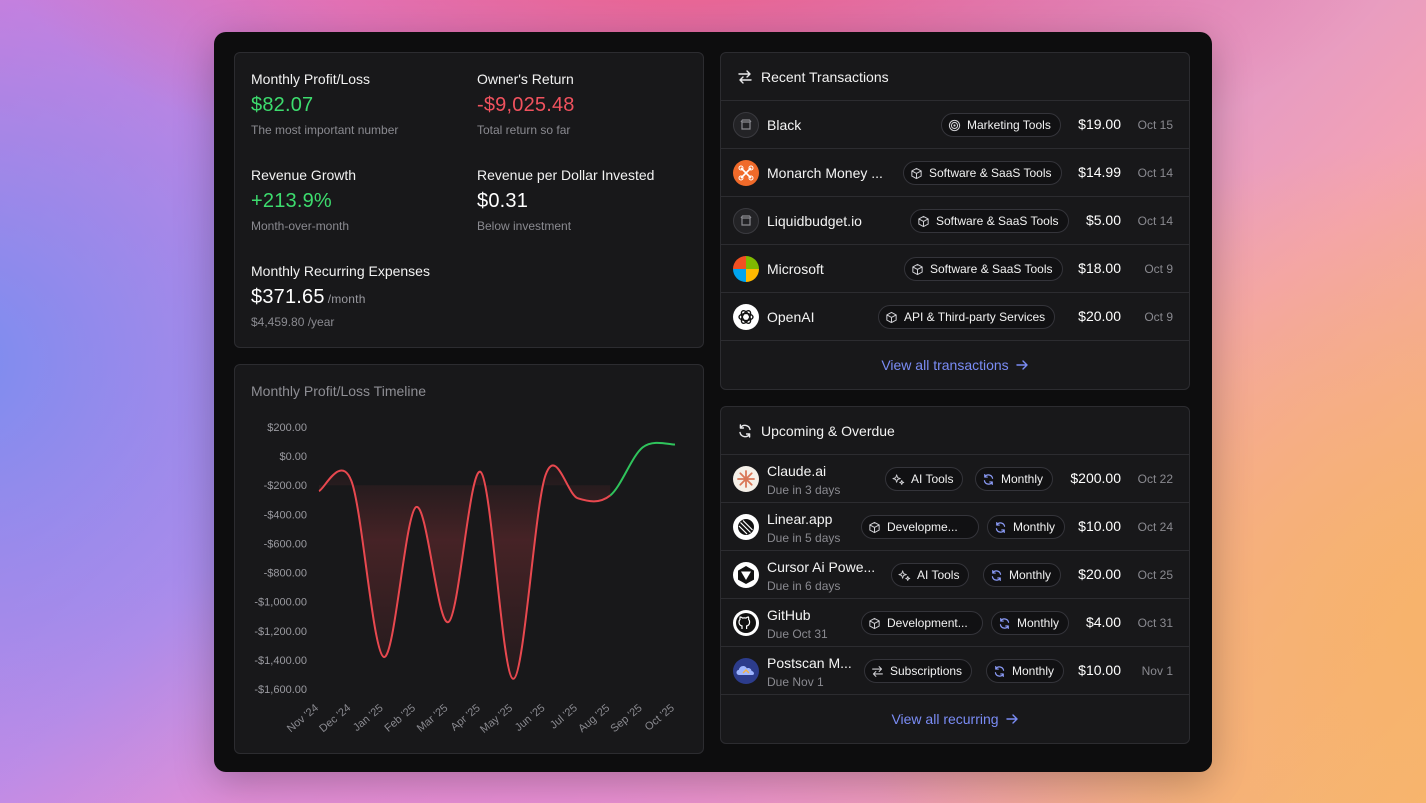 The width and height of the screenshot is (1426, 803). Describe the element at coordinates (530, 718) in the screenshot. I see `x-tick-label: Jun '25` at that location.